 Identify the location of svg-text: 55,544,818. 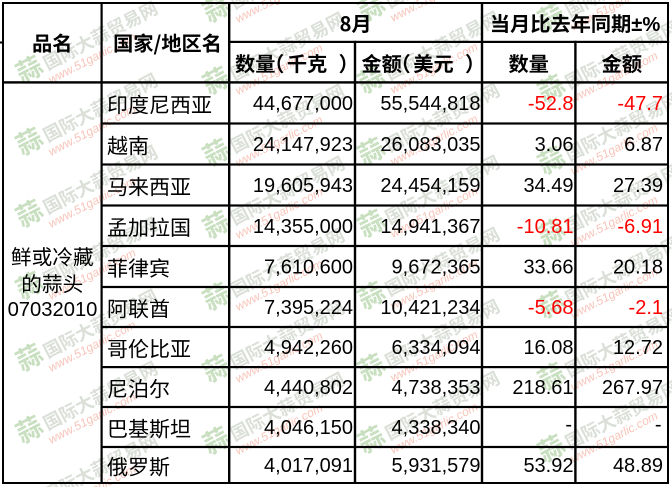
(430, 104).